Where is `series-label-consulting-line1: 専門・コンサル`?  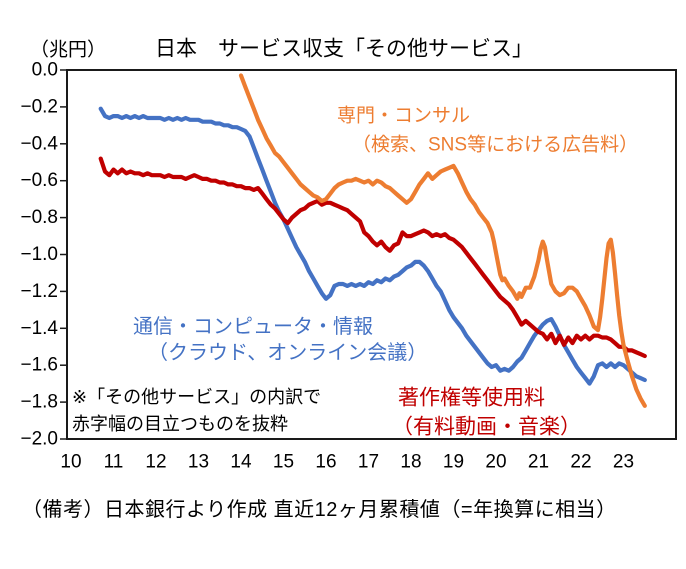 series-label-consulting-line1: 専門・コンサル is located at coordinates (403, 116).